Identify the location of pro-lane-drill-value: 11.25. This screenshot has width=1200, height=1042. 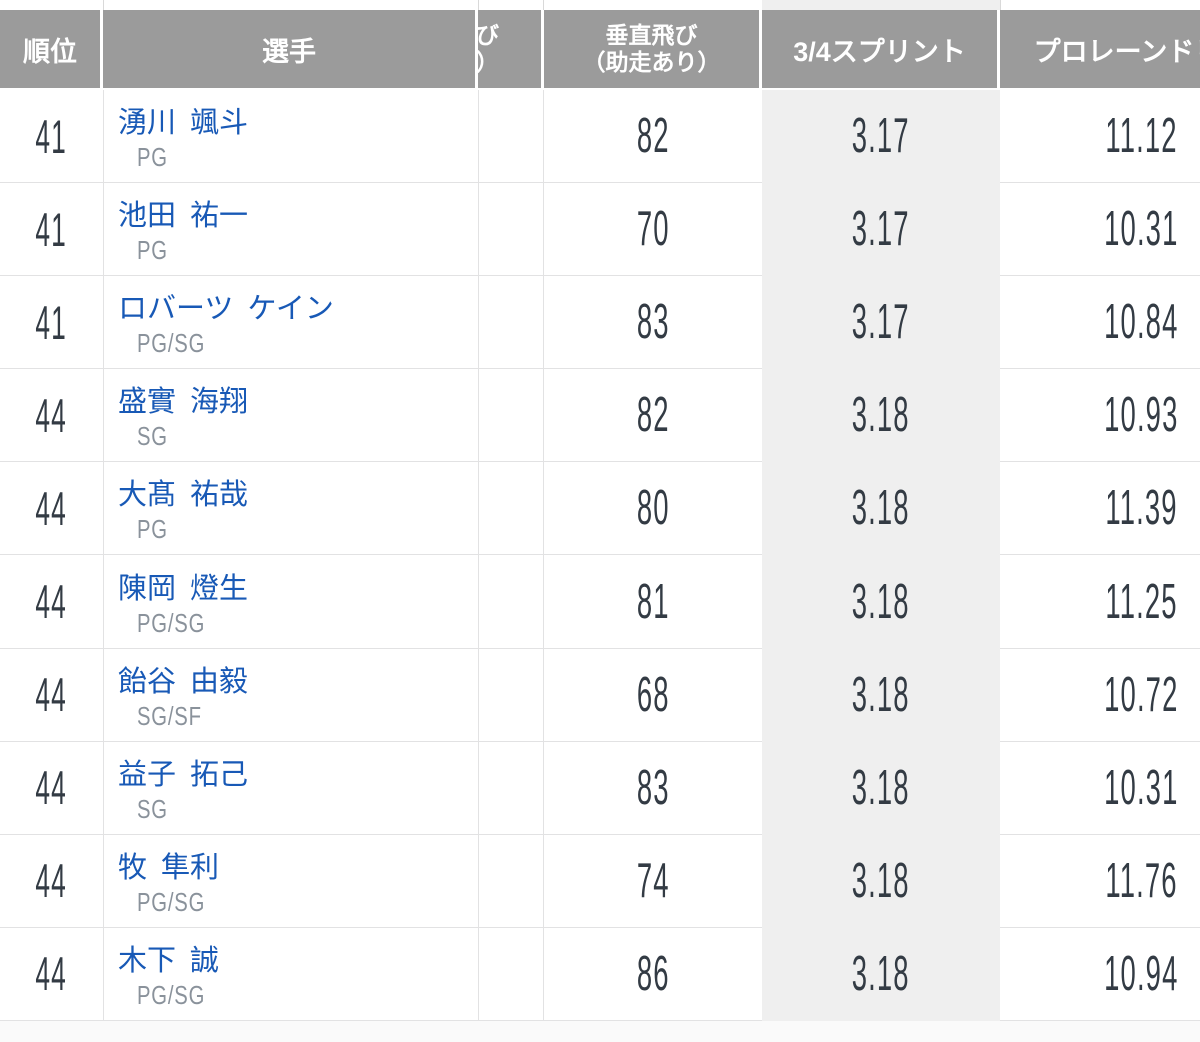
(1141, 601).